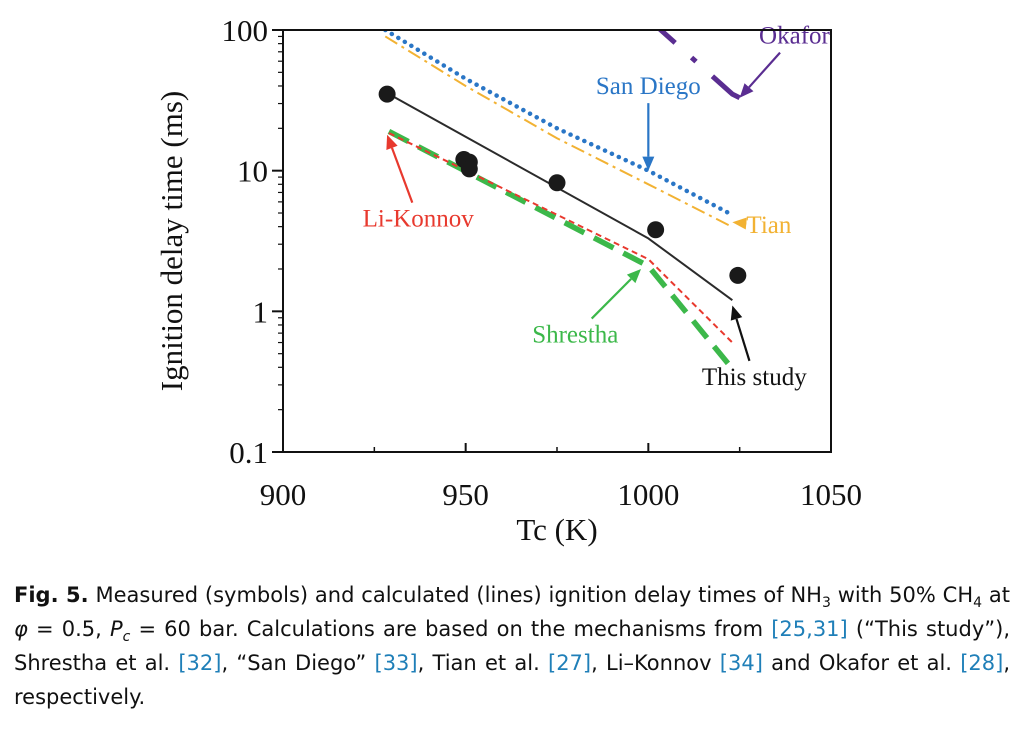  Describe the element at coordinates (51, 595) in the screenshot. I see `caption-label: Fig. 5.` at that location.